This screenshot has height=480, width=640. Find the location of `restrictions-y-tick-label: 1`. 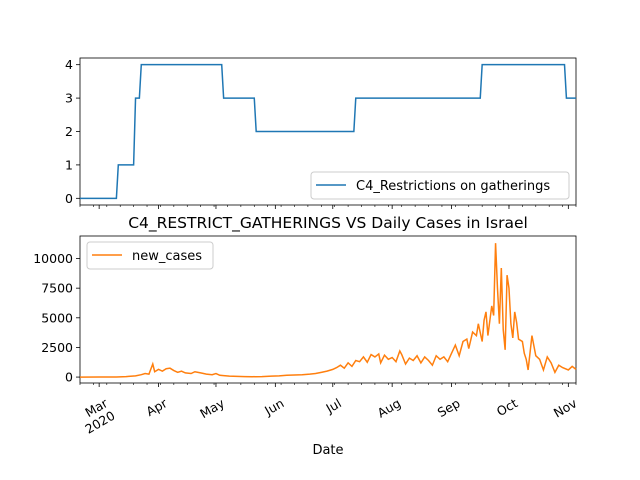

restrictions-y-tick-label: 1 is located at coordinates (69, 164).